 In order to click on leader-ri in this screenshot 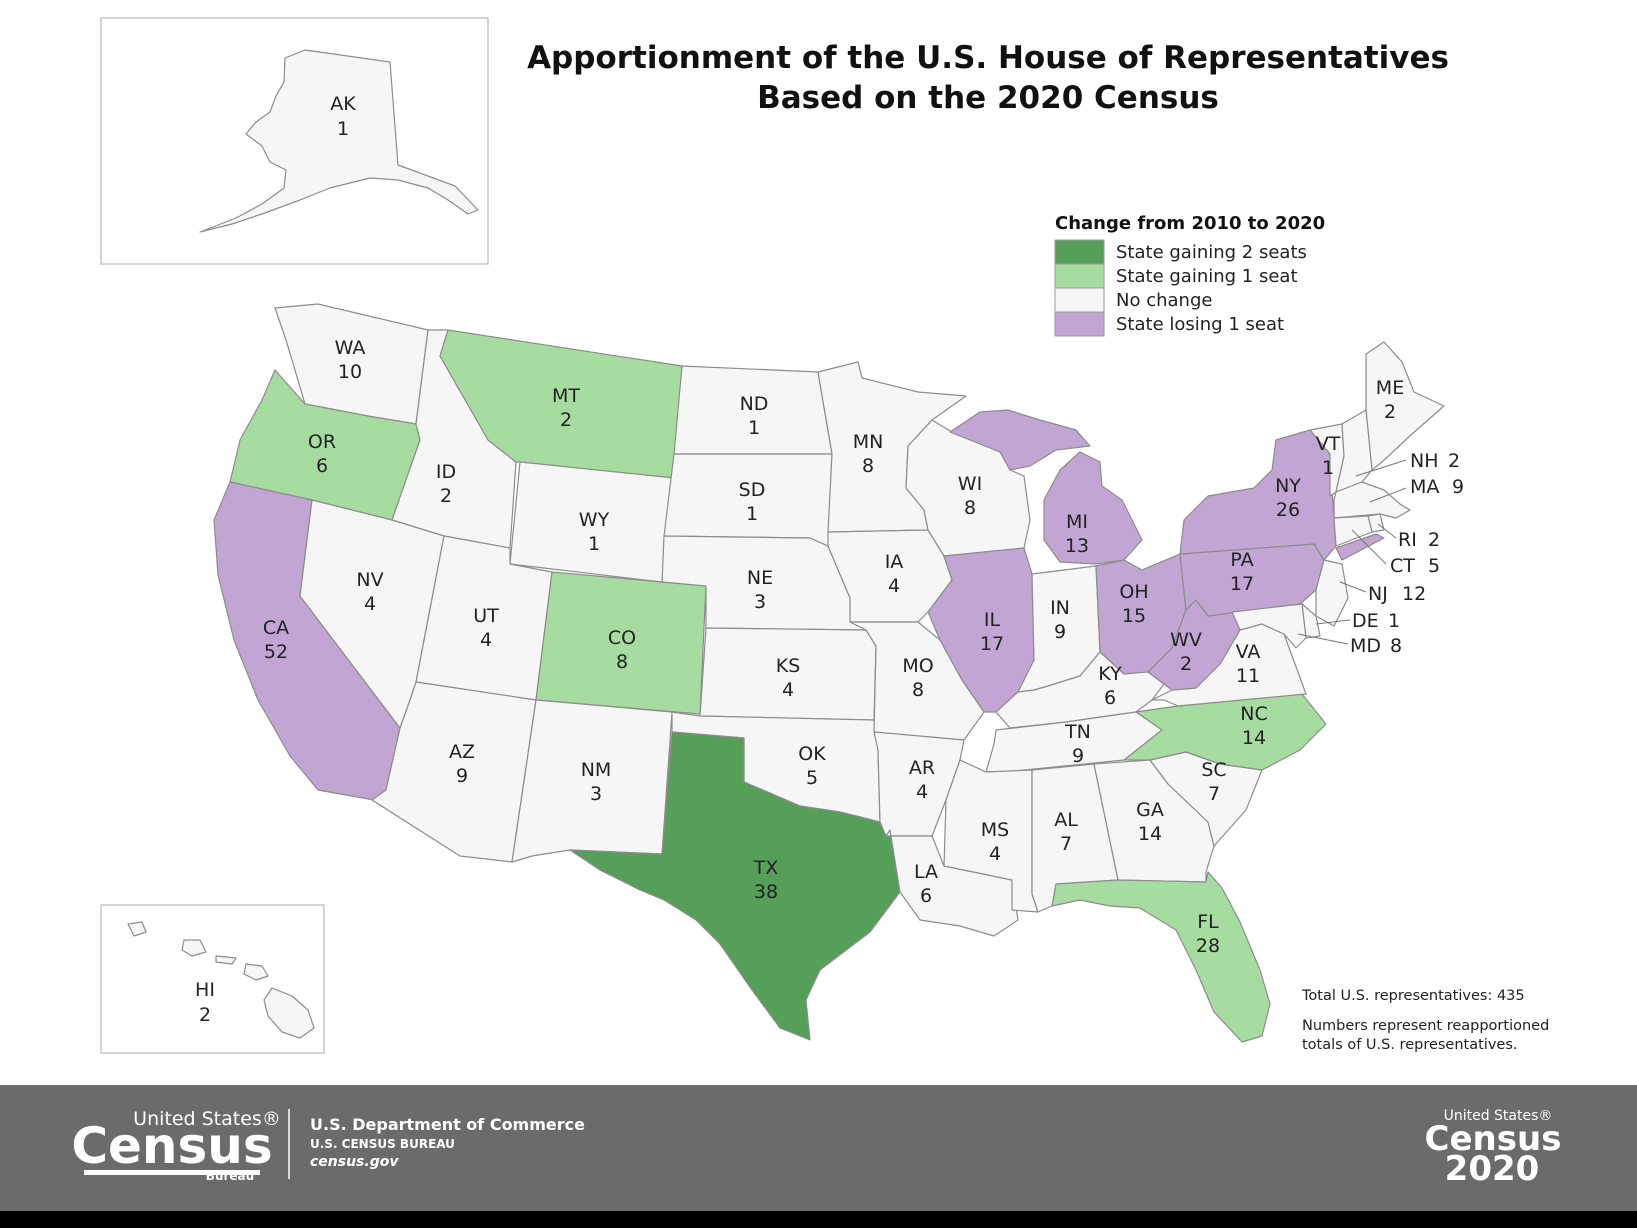, I will do `click(1387, 531)`.